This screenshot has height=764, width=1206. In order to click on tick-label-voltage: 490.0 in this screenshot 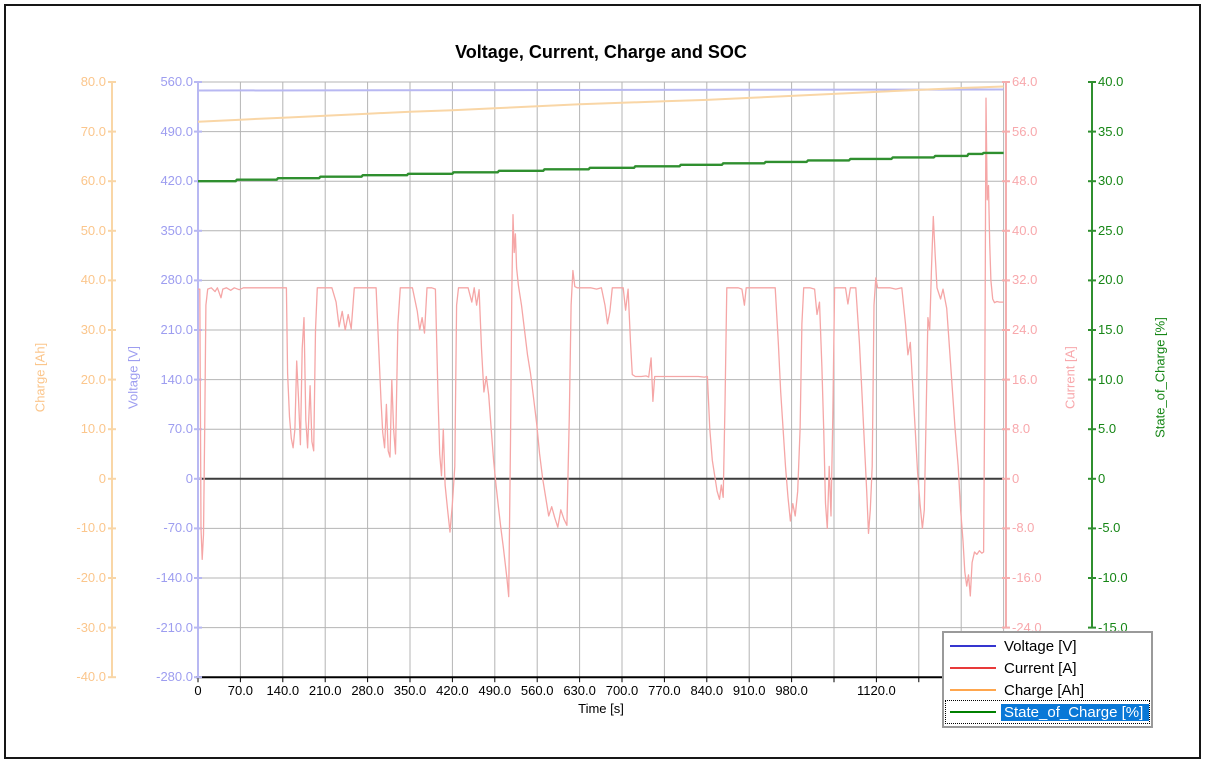, I will do `click(176, 131)`.